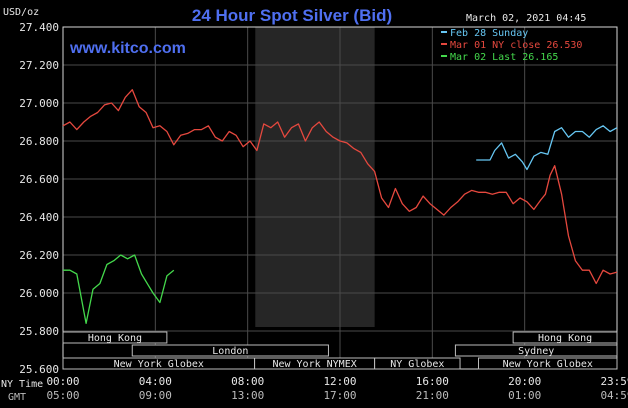 Image resolution: width=628 pixels, height=408 pixels. Describe the element at coordinates (21, 12) in the screenshot. I see `y-unit-label: USD/oz` at that location.